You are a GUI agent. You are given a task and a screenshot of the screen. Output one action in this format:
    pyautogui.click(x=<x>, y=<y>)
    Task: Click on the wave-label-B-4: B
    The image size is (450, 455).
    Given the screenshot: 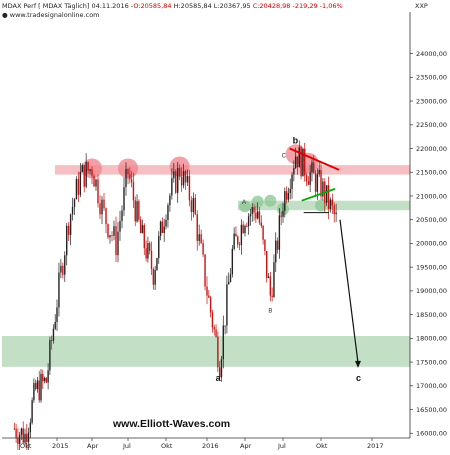 What is the action you would take?
    pyautogui.click(x=270, y=311)
    